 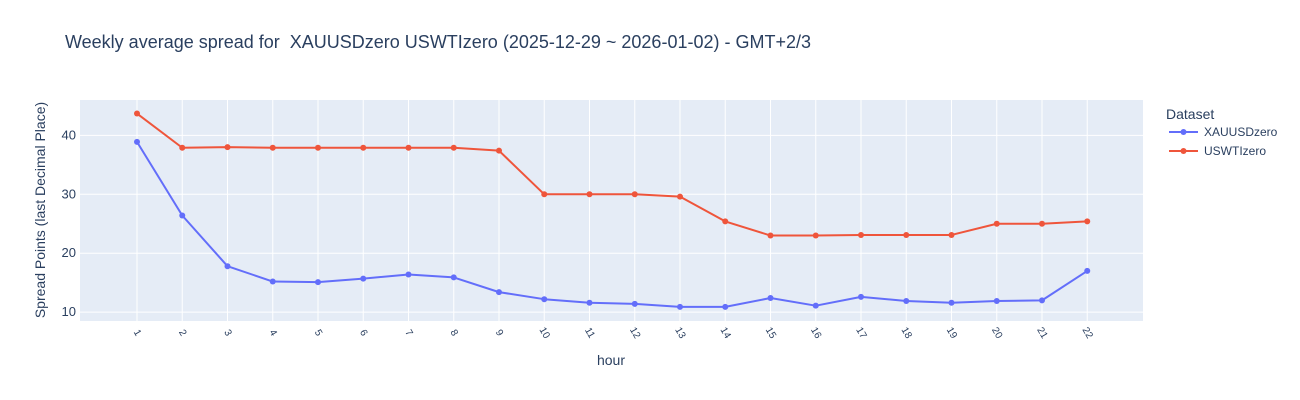 What do you see at coordinates (1087, 334) in the screenshot?
I see `x-tick-label: 22` at bounding box center [1087, 334].